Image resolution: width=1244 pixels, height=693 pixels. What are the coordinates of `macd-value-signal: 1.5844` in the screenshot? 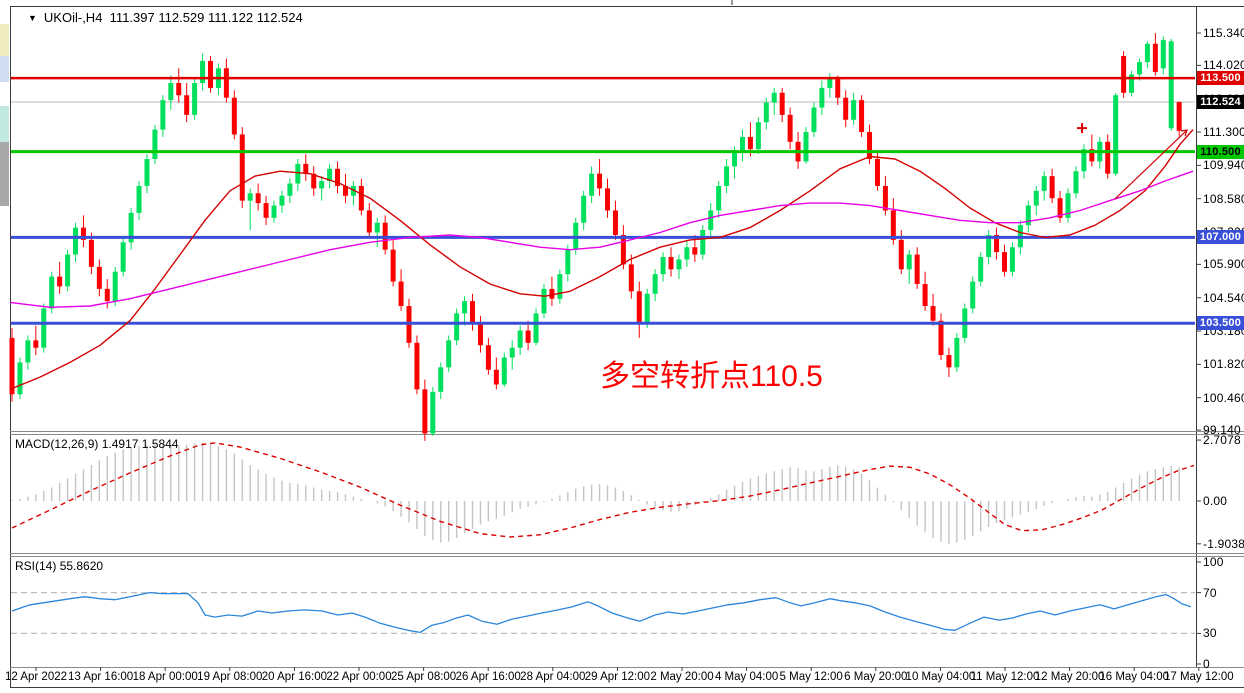 It's located at (160, 444).